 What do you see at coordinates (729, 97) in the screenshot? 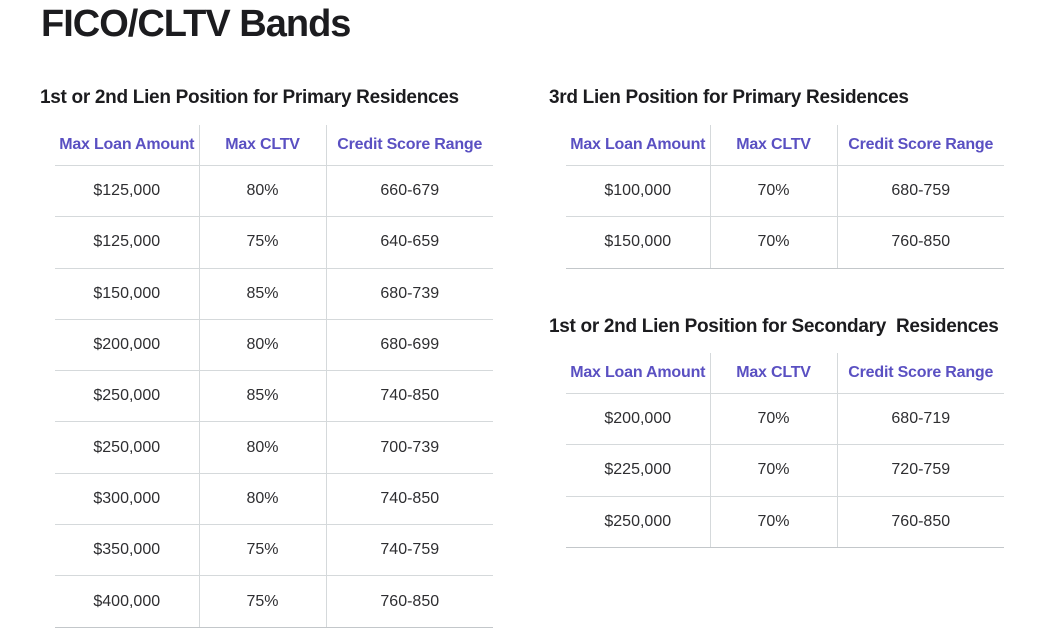
I see `section-title-3rd-lien-primary: 3rd Lien Position for Primary Residences` at bounding box center [729, 97].